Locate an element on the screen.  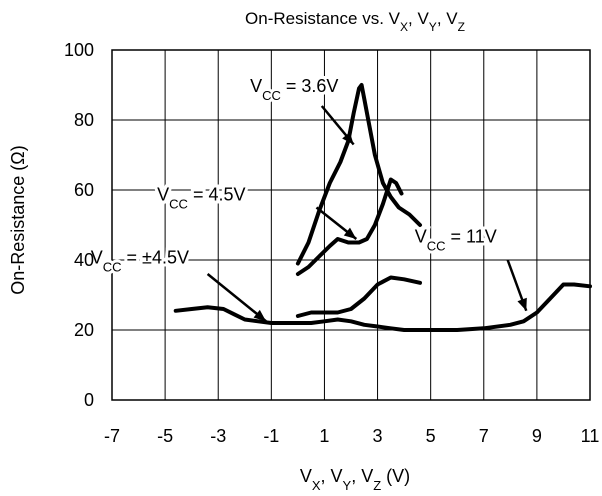
x-tick-label: -1 is located at coordinates (271, 436).